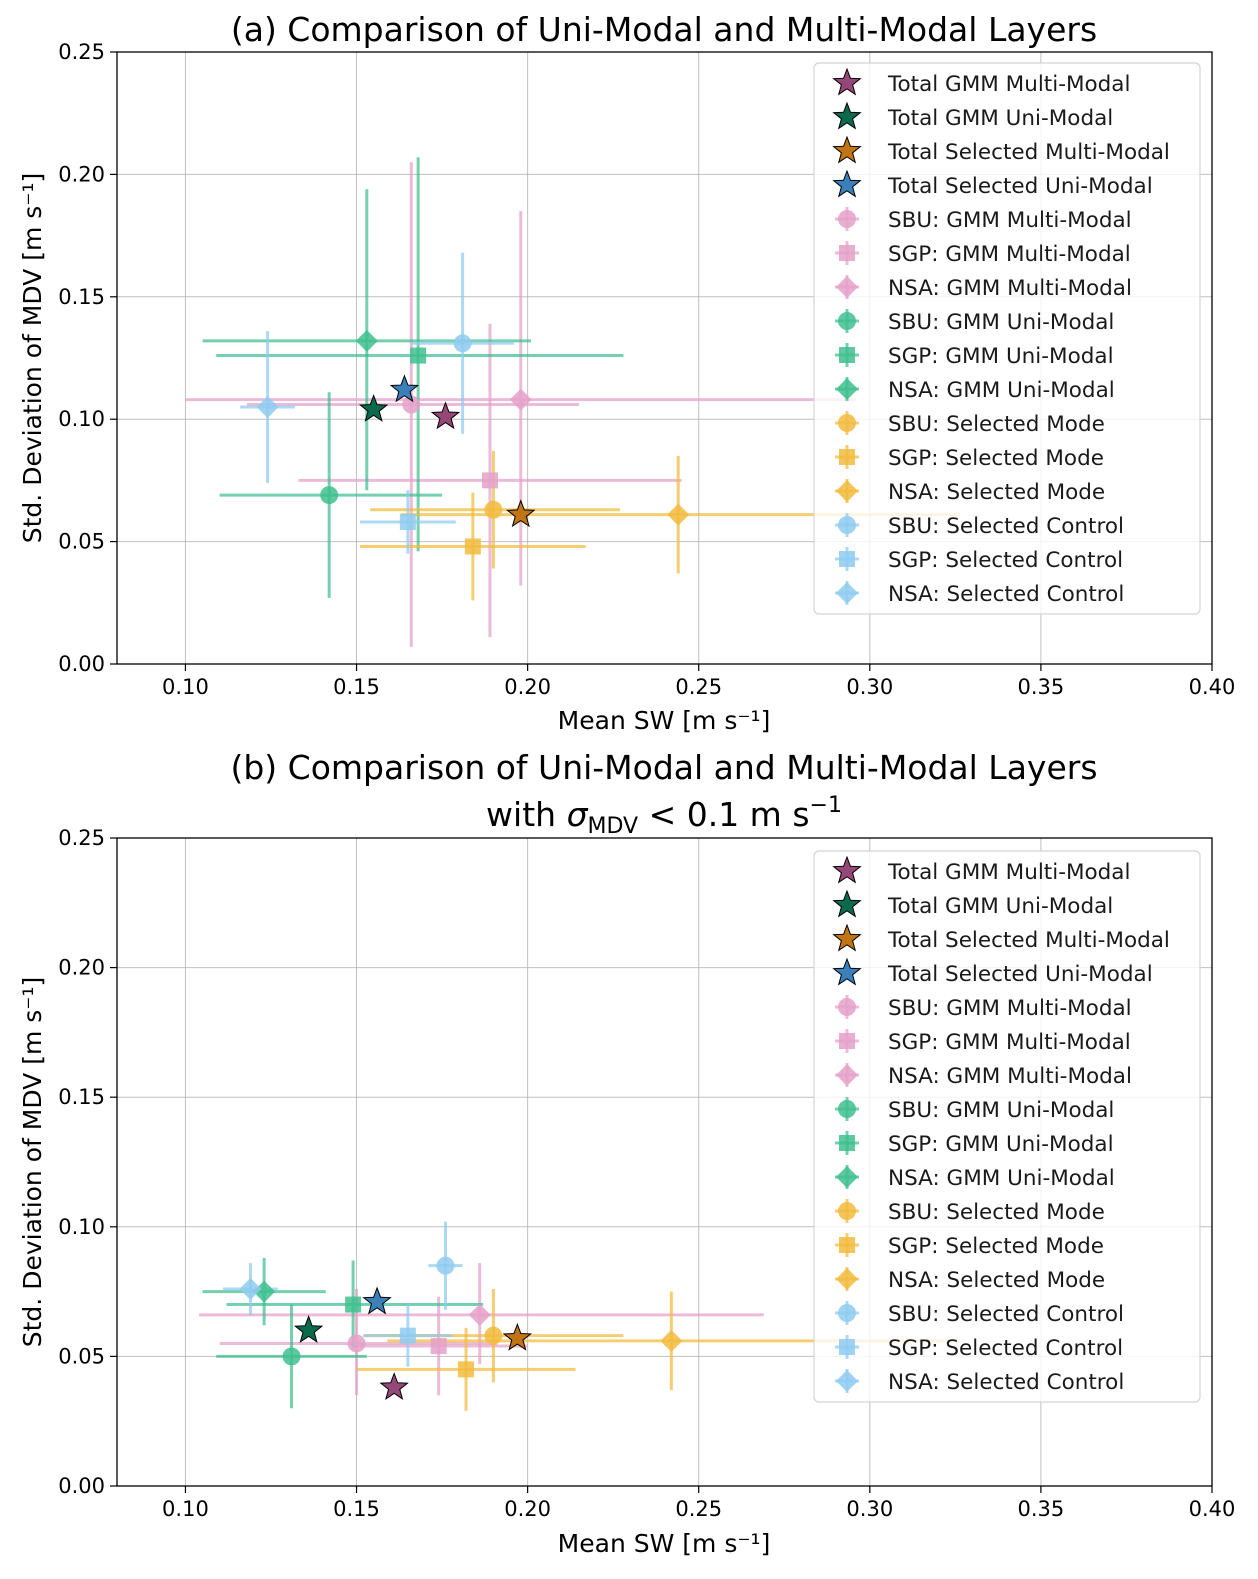 This screenshot has height=1579, width=1258. Describe the element at coordinates (678, 514) in the screenshot. I see `panel-a-nsa-selected-mode-point` at that location.